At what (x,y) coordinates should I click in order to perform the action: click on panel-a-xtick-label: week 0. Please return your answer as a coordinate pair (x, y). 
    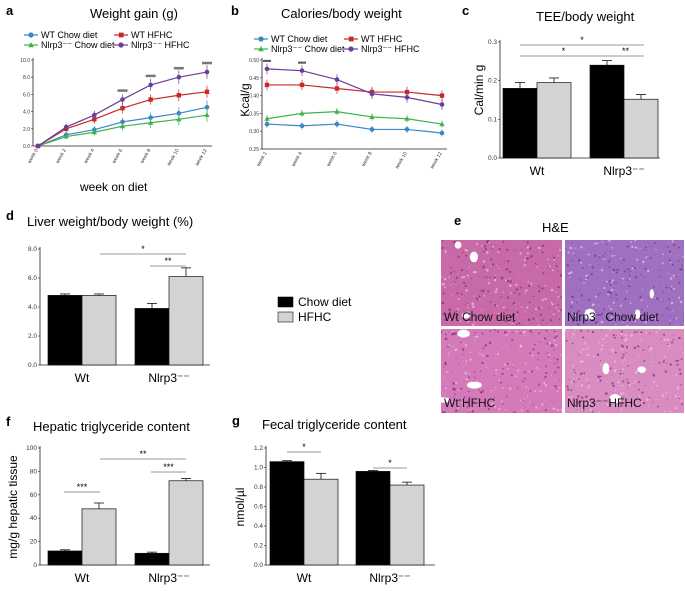
    Looking at the image, I should click on (33, 156).